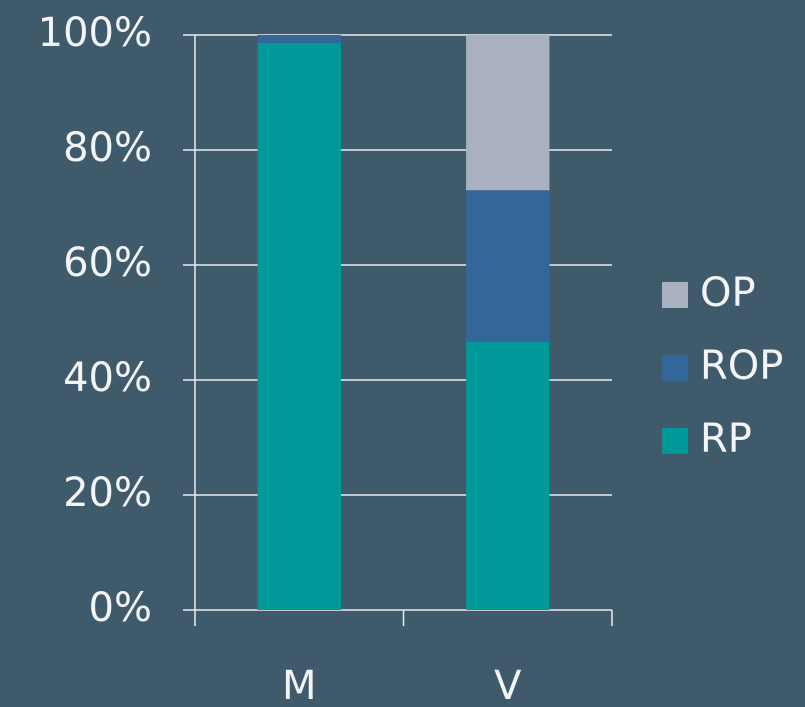 This screenshot has width=805, height=707. What do you see at coordinates (728, 293) in the screenshot?
I see `legend-label: OP` at bounding box center [728, 293].